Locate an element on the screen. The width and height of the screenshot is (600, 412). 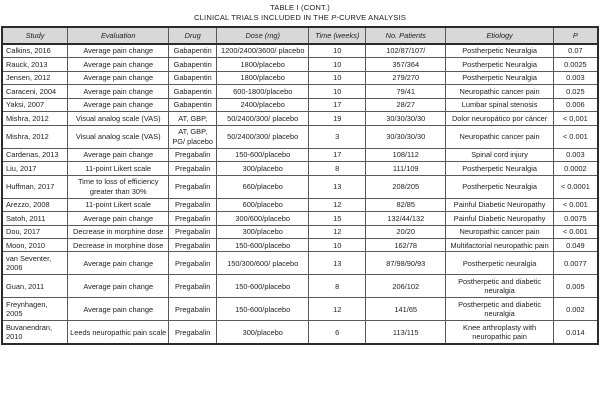
cell-patients: 30/30/30/30 is located at coordinates (406, 136).